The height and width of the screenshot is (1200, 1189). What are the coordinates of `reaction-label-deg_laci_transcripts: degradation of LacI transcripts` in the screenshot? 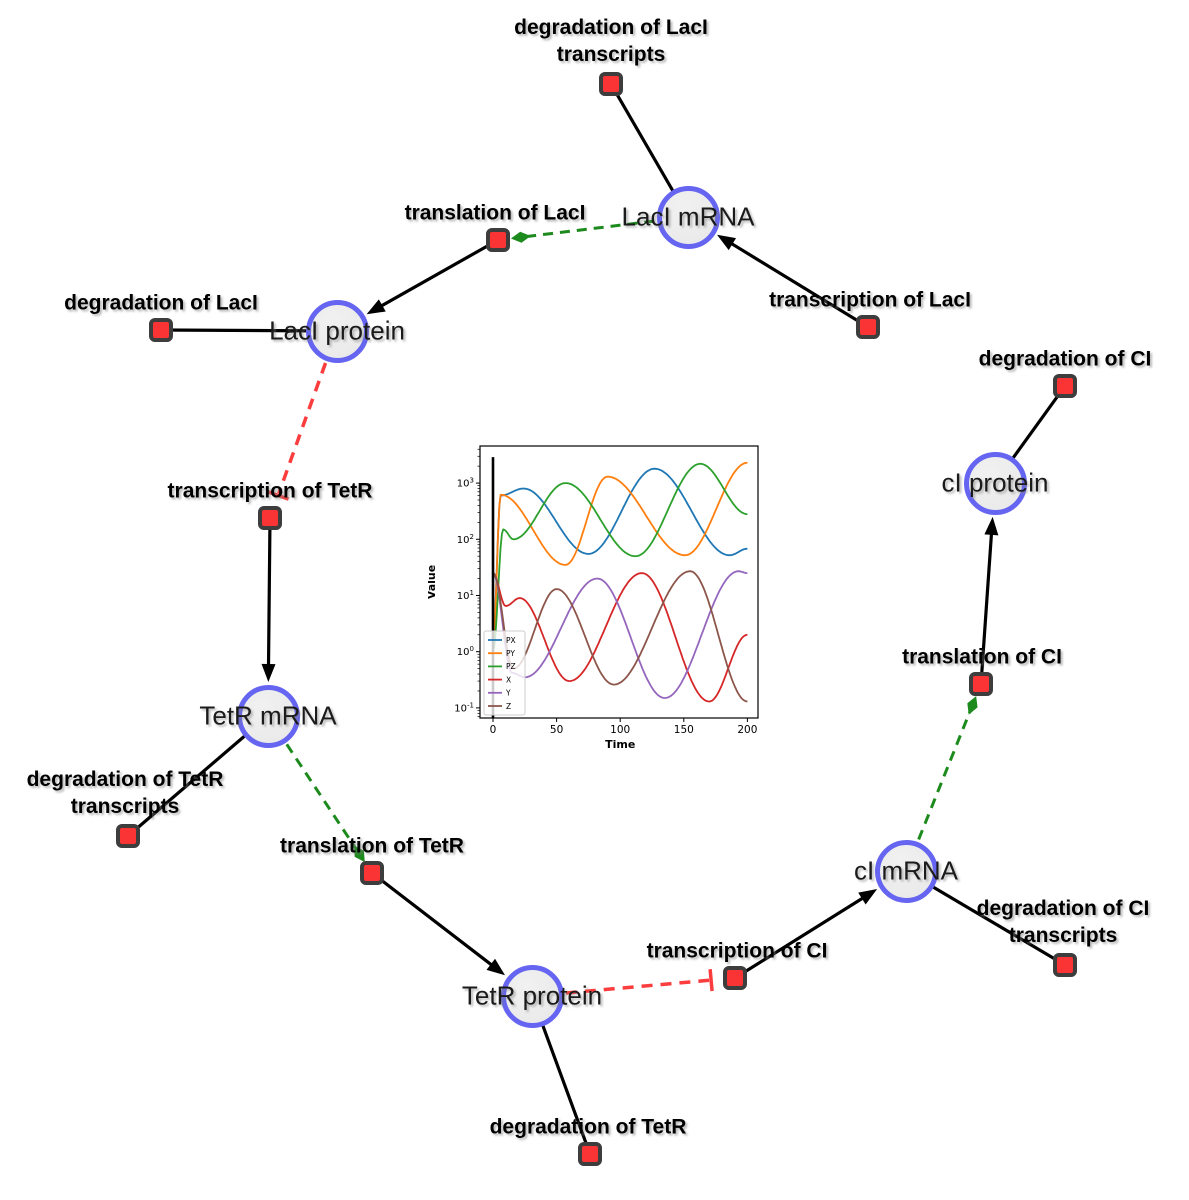 It's located at (611, 41).